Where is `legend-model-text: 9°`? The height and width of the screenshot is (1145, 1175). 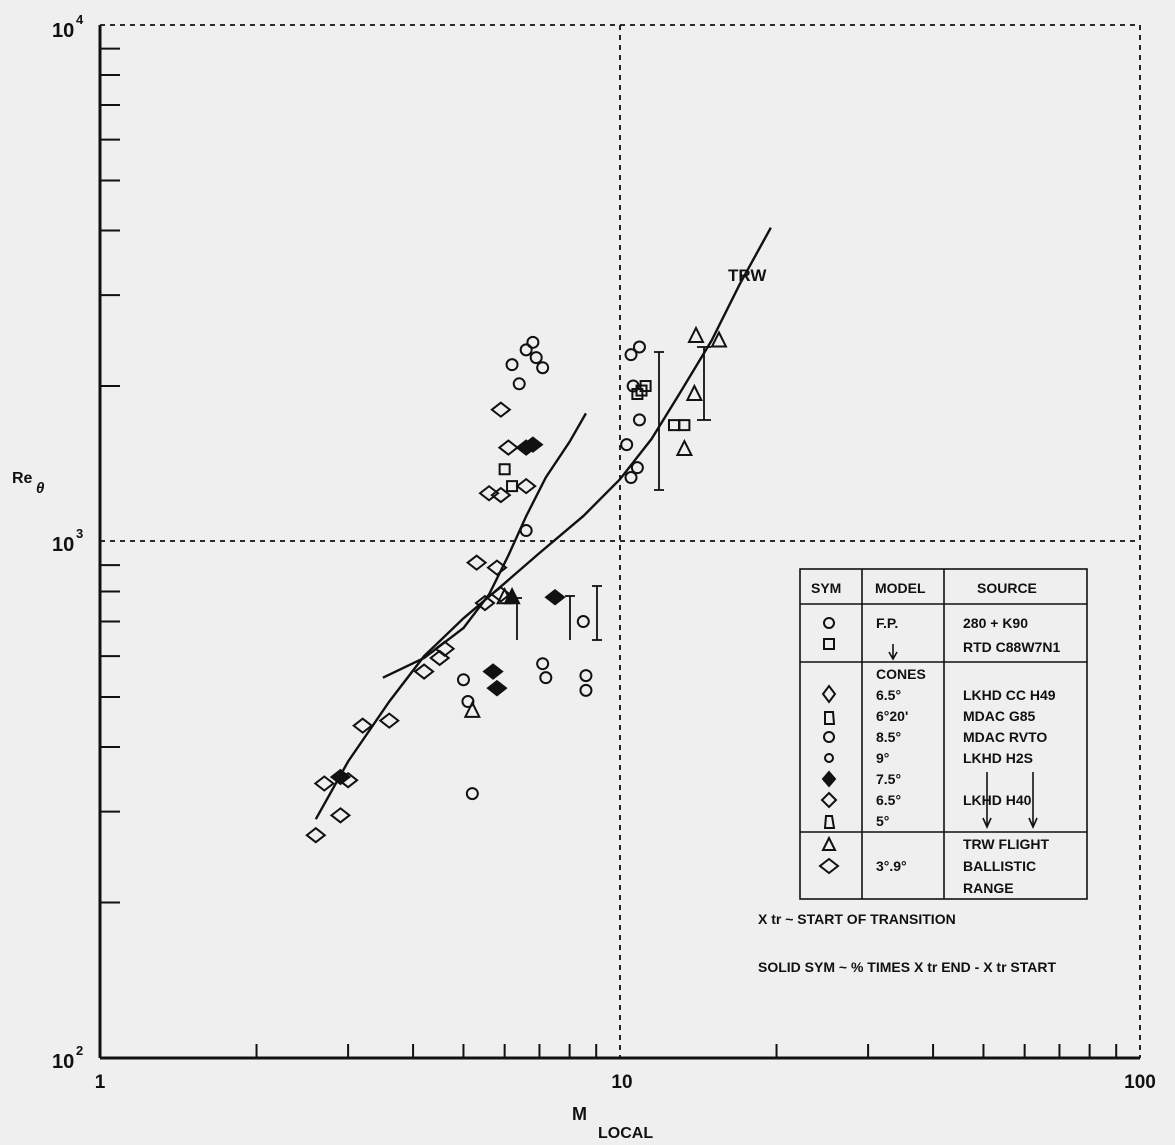
legend-model-text: 9° is located at coordinates (882, 758).